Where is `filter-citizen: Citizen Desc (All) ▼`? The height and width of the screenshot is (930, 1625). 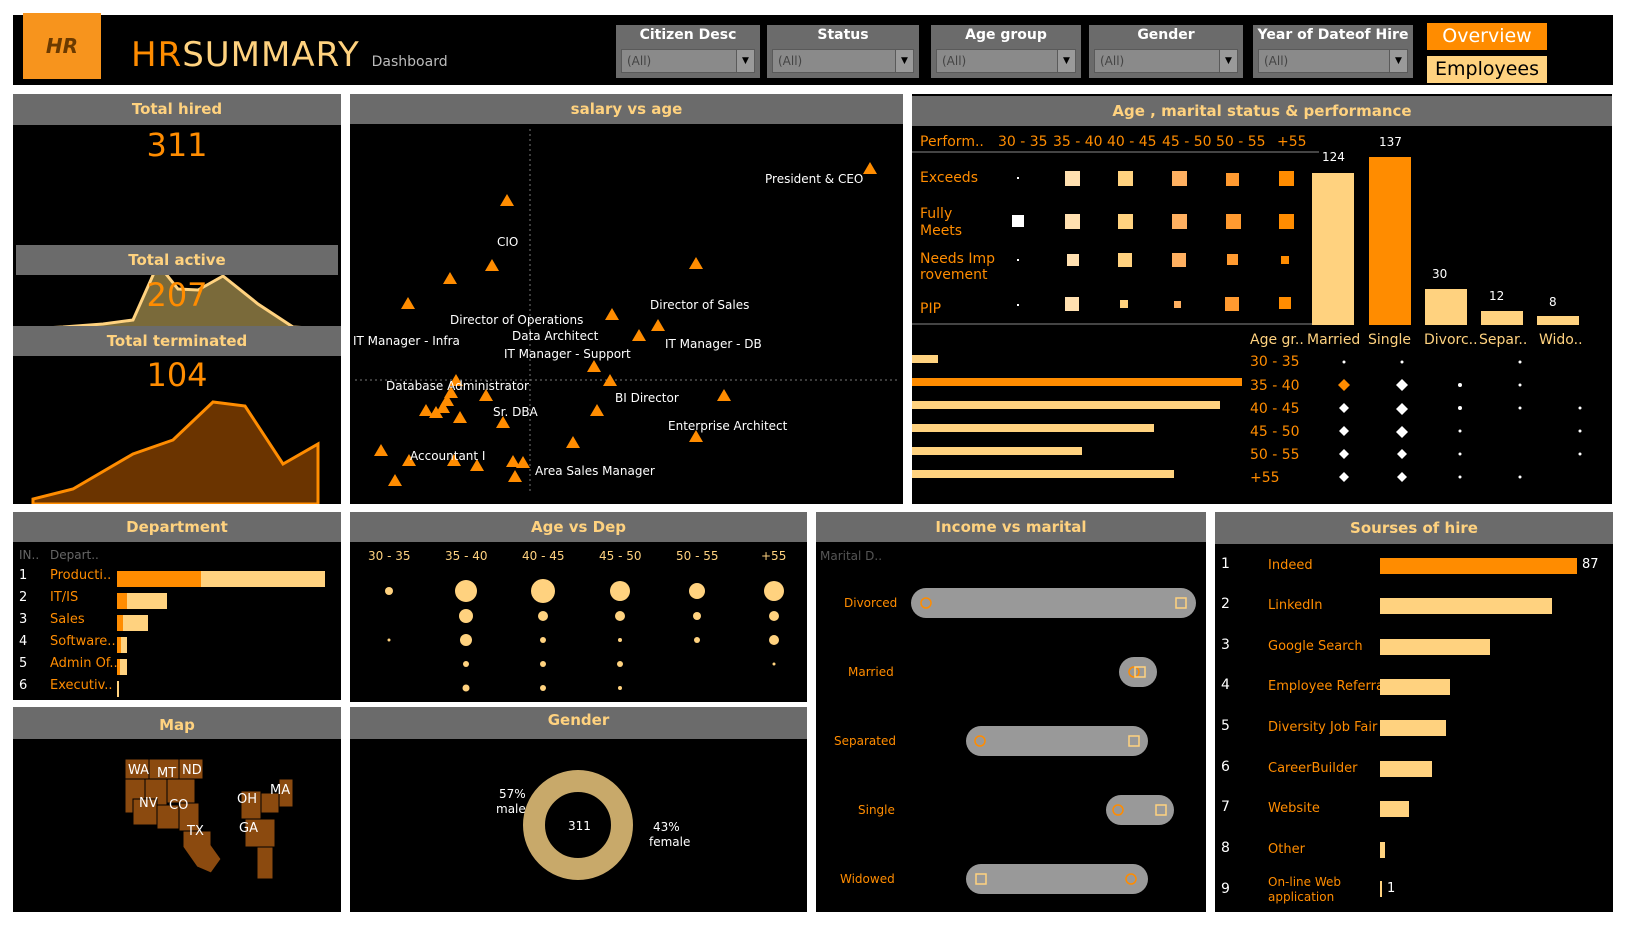 filter-citizen: Citizen Desc (All) ▼ is located at coordinates (688, 51).